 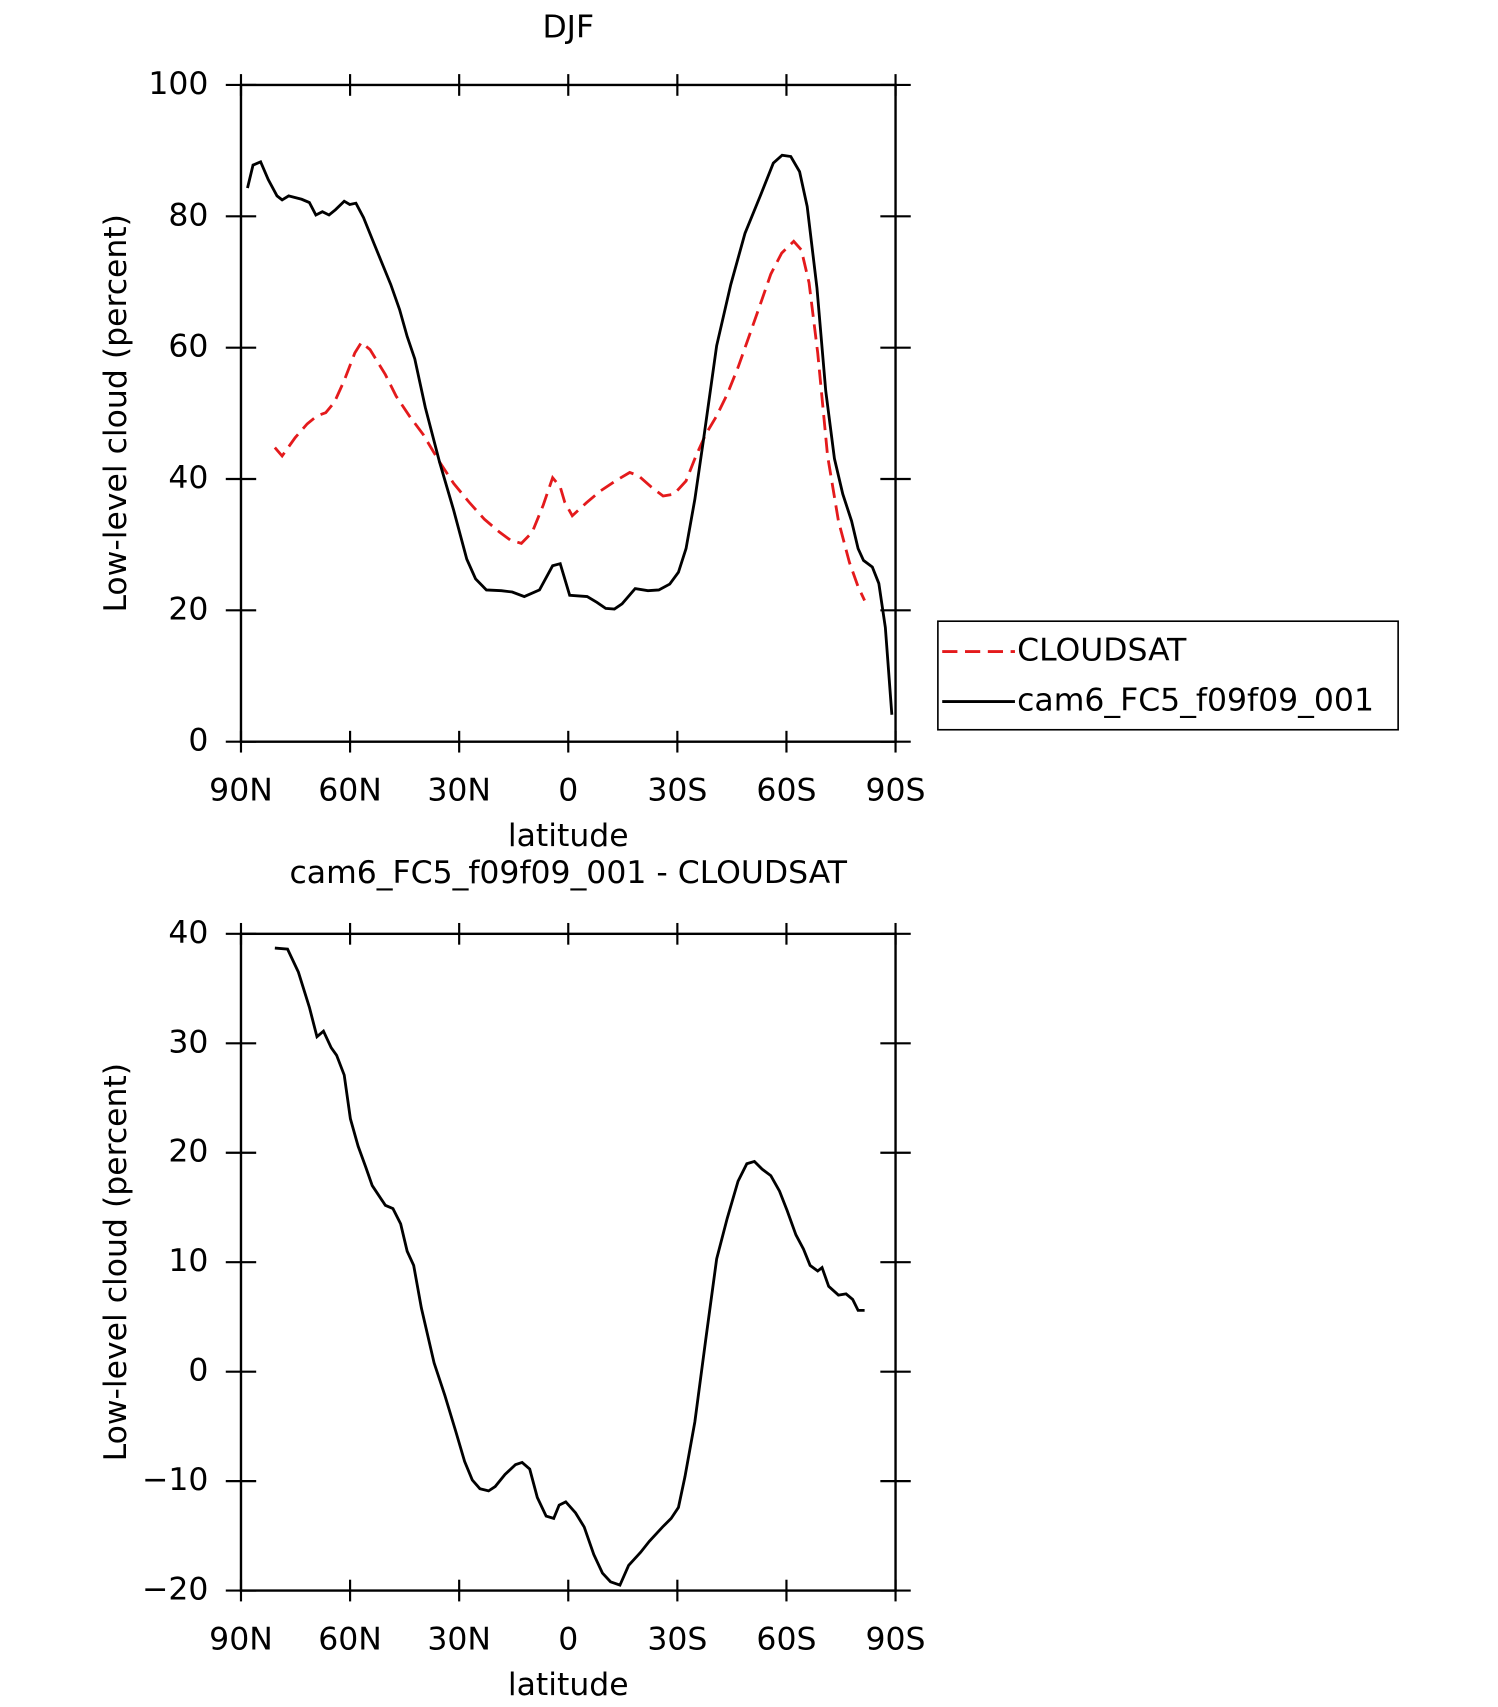 What do you see at coordinates (175, 1590) in the screenshot?
I see `y-tick-label: −20` at bounding box center [175, 1590].